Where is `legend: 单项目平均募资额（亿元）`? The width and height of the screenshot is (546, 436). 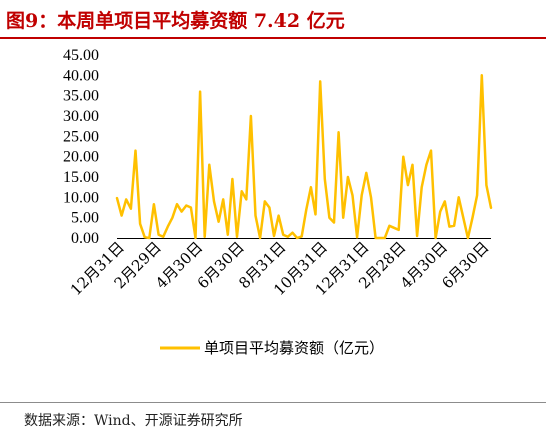
legend: 单项目平均募资额（亿元） is located at coordinates (272, 348).